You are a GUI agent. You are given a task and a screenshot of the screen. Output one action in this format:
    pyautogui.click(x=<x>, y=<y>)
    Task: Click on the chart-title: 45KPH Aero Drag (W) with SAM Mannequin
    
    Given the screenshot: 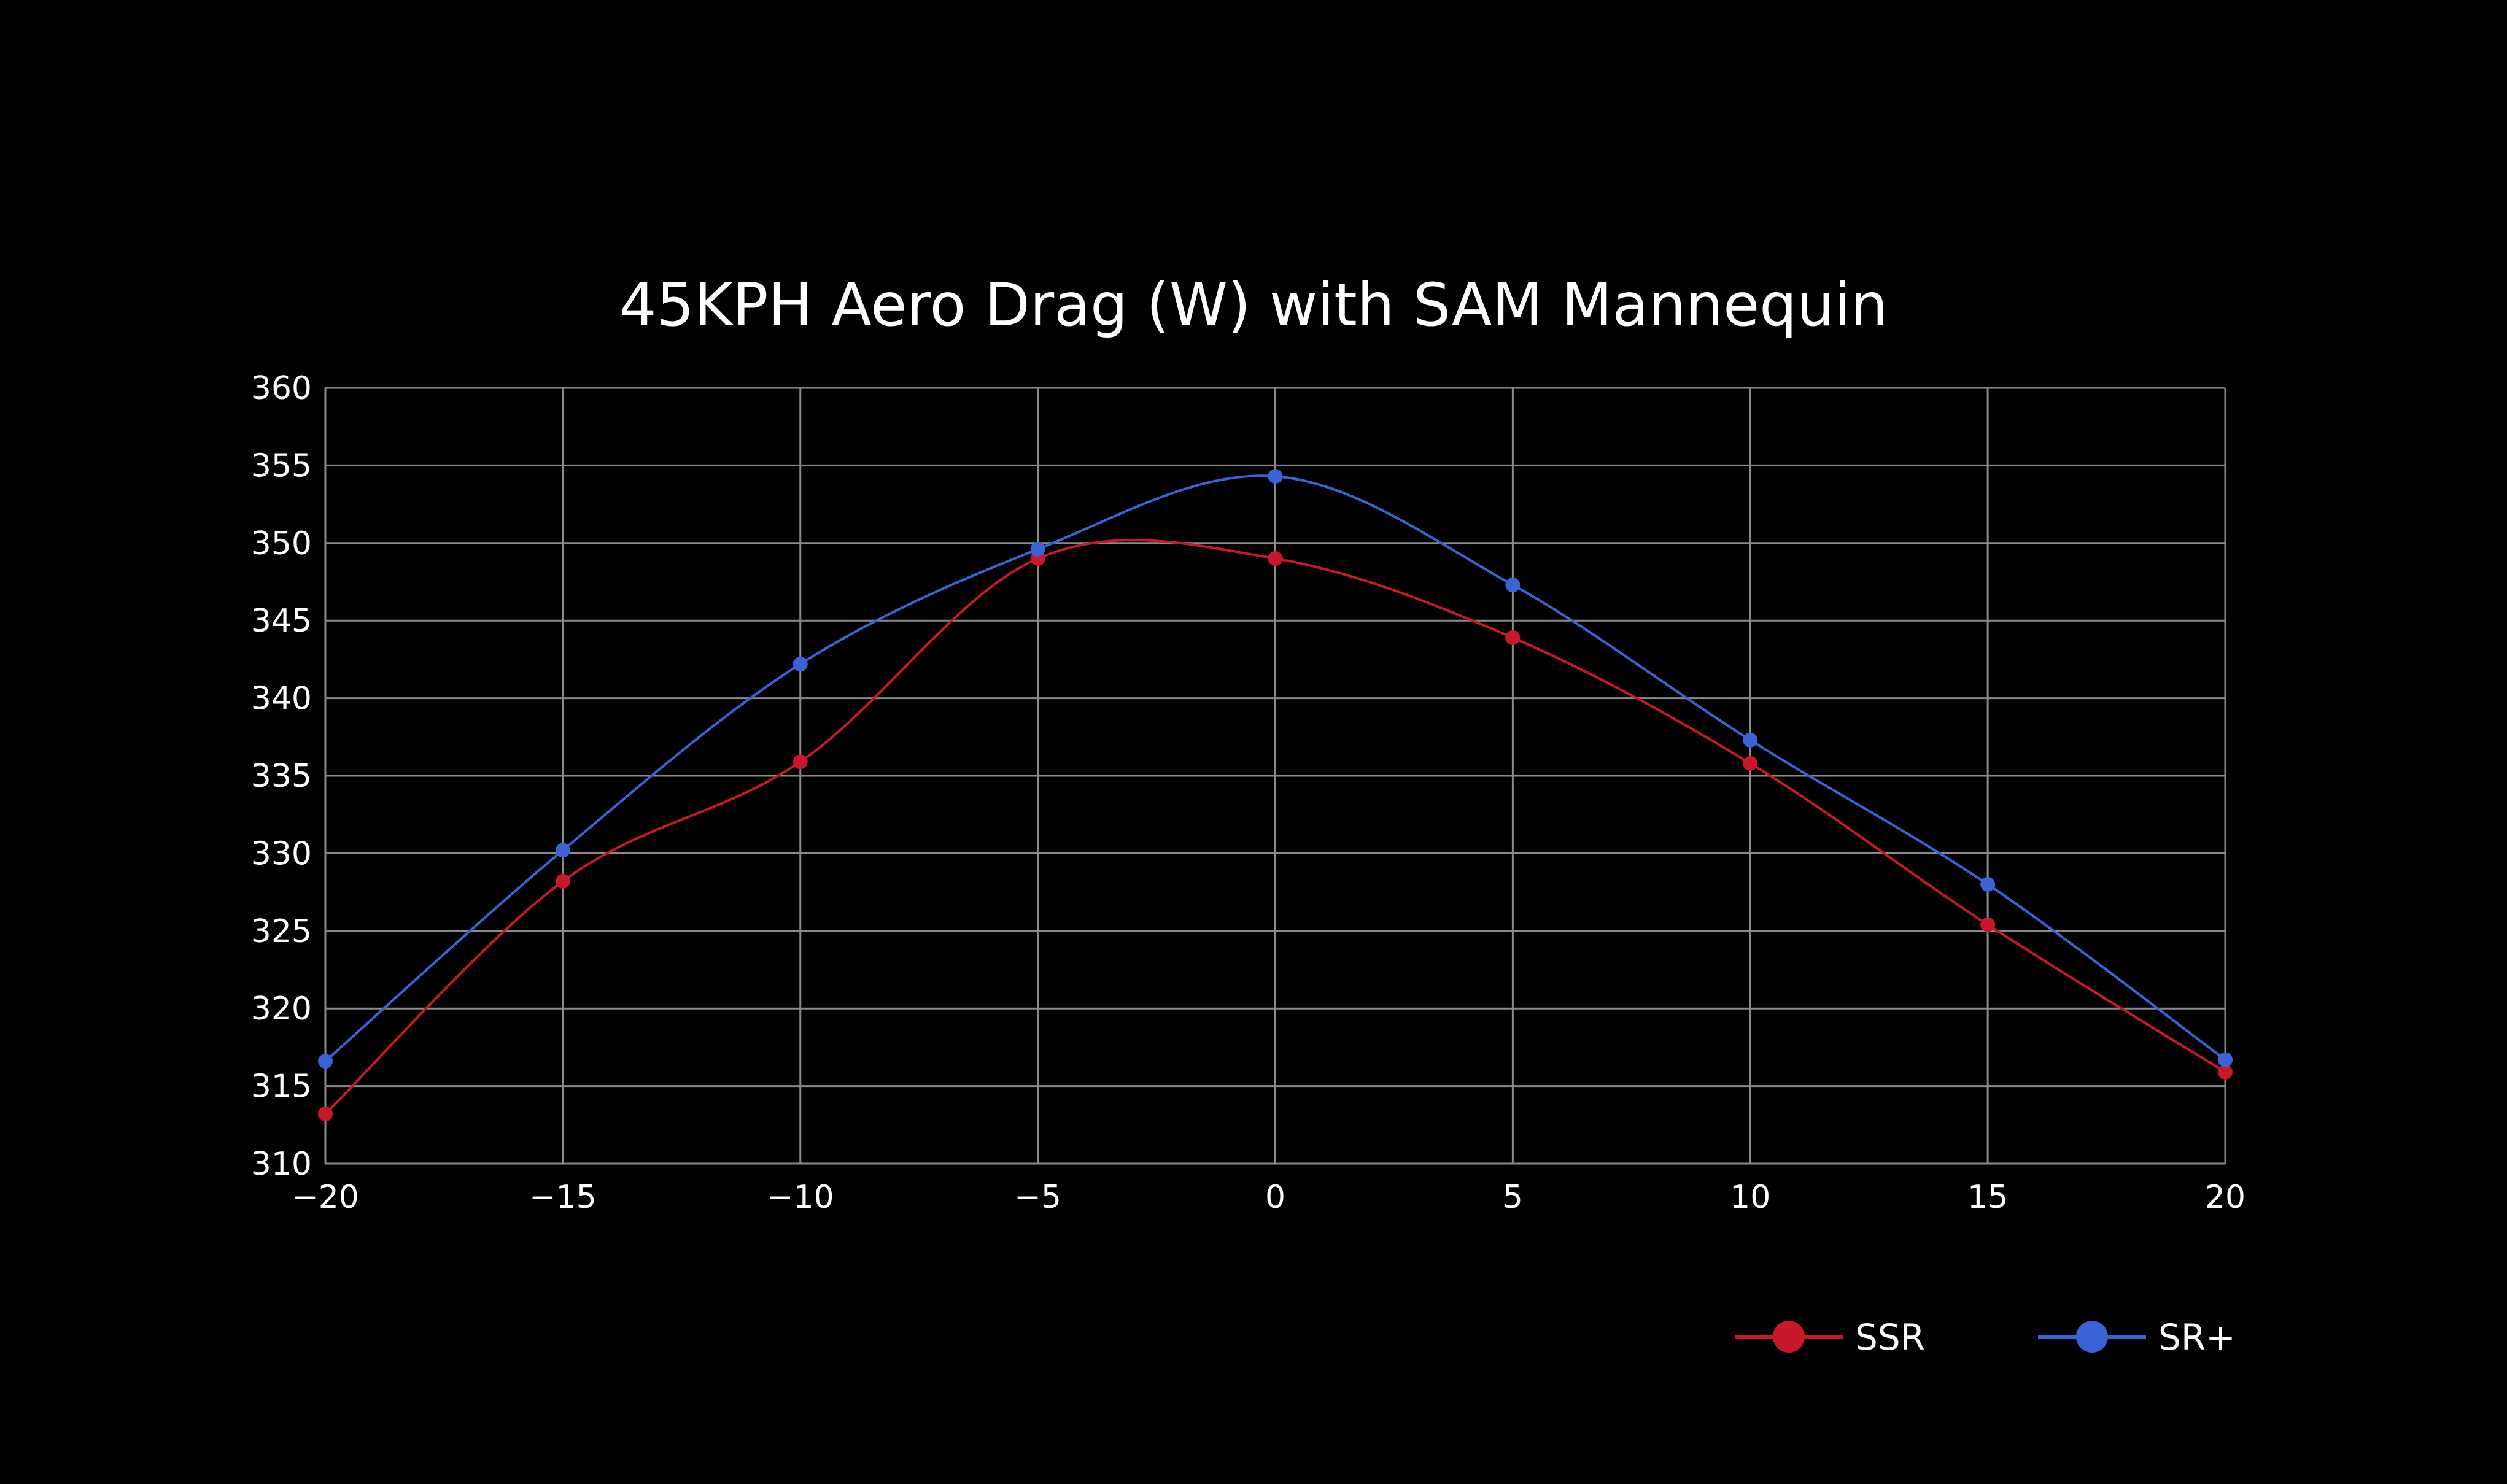 What is the action you would take?
    pyautogui.click(x=1253, y=305)
    